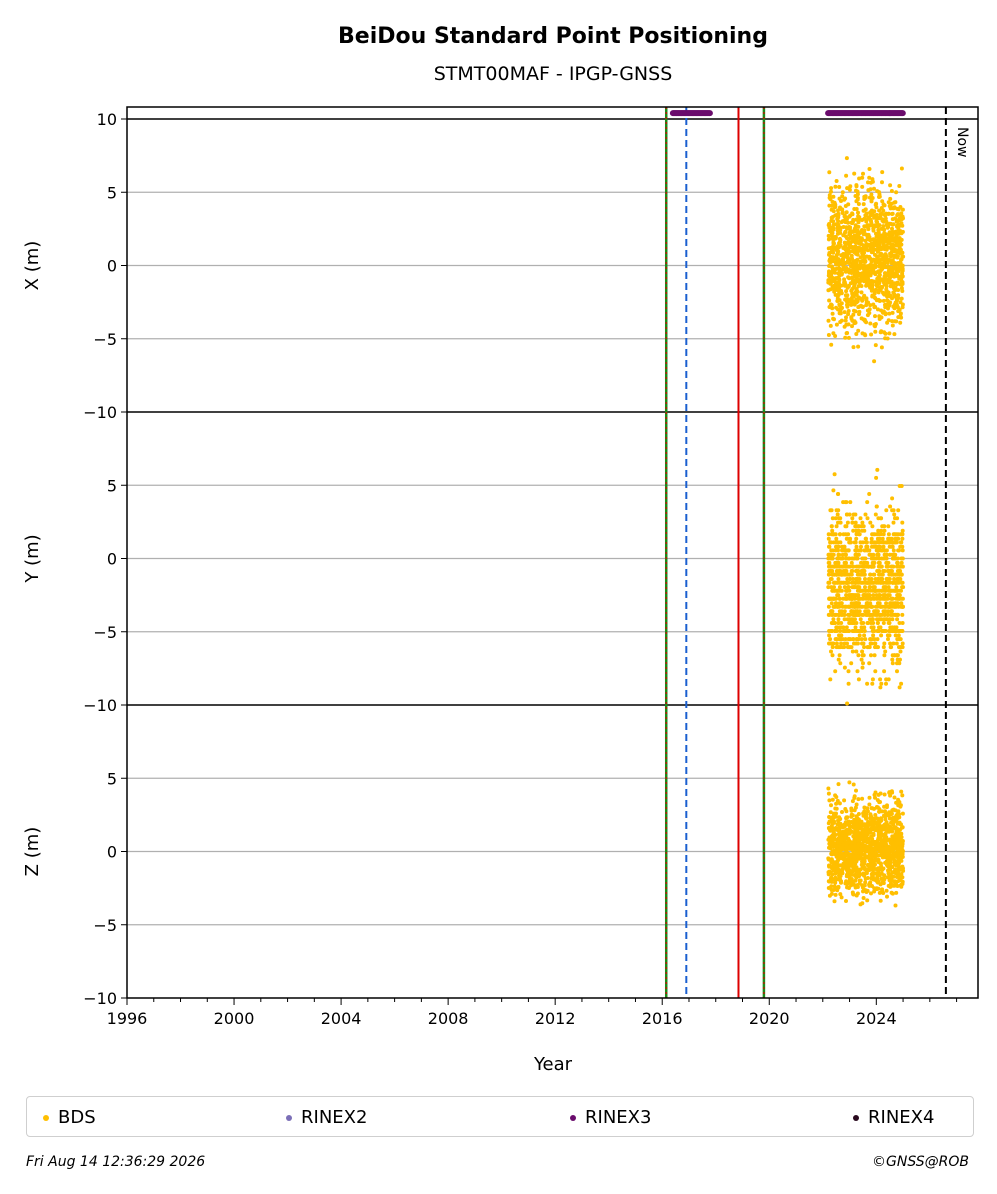 The width and height of the screenshot is (997, 1194). I want to click on y-tick-label: −10, so click(100, 998).